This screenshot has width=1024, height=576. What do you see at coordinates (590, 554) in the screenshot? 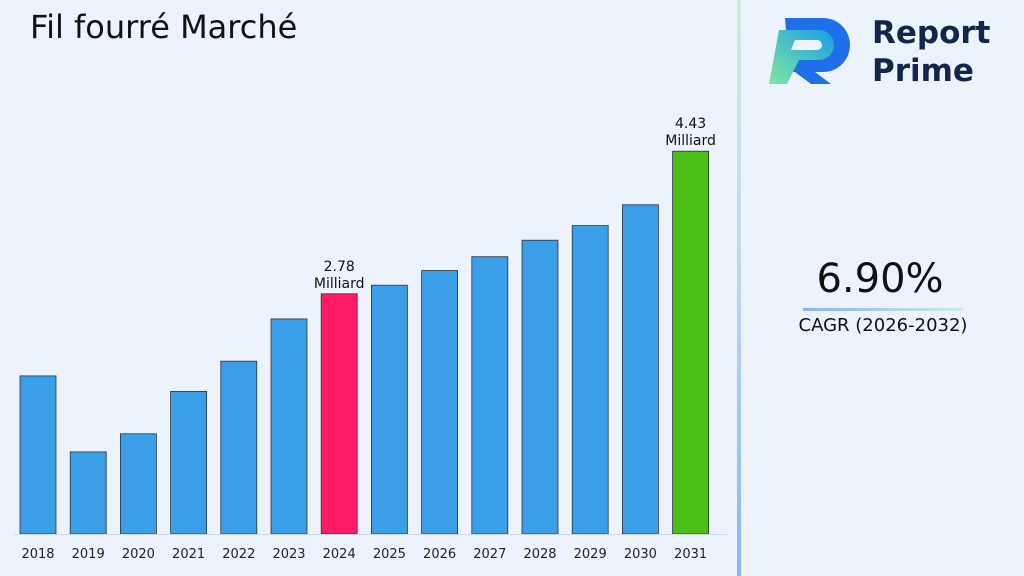
I see `x-tick-label-2029: 2029` at bounding box center [590, 554].